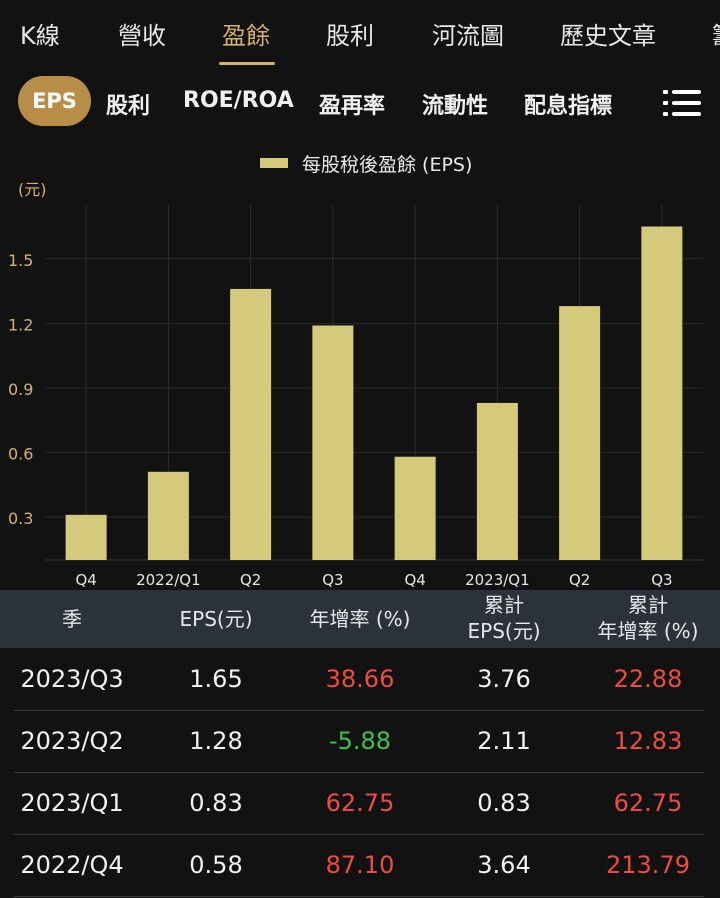  What do you see at coordinates (352, 106) in the screenshot?
I see `subtab-reinvestment-rate: 盈再率` at bounding box center [352, 106].